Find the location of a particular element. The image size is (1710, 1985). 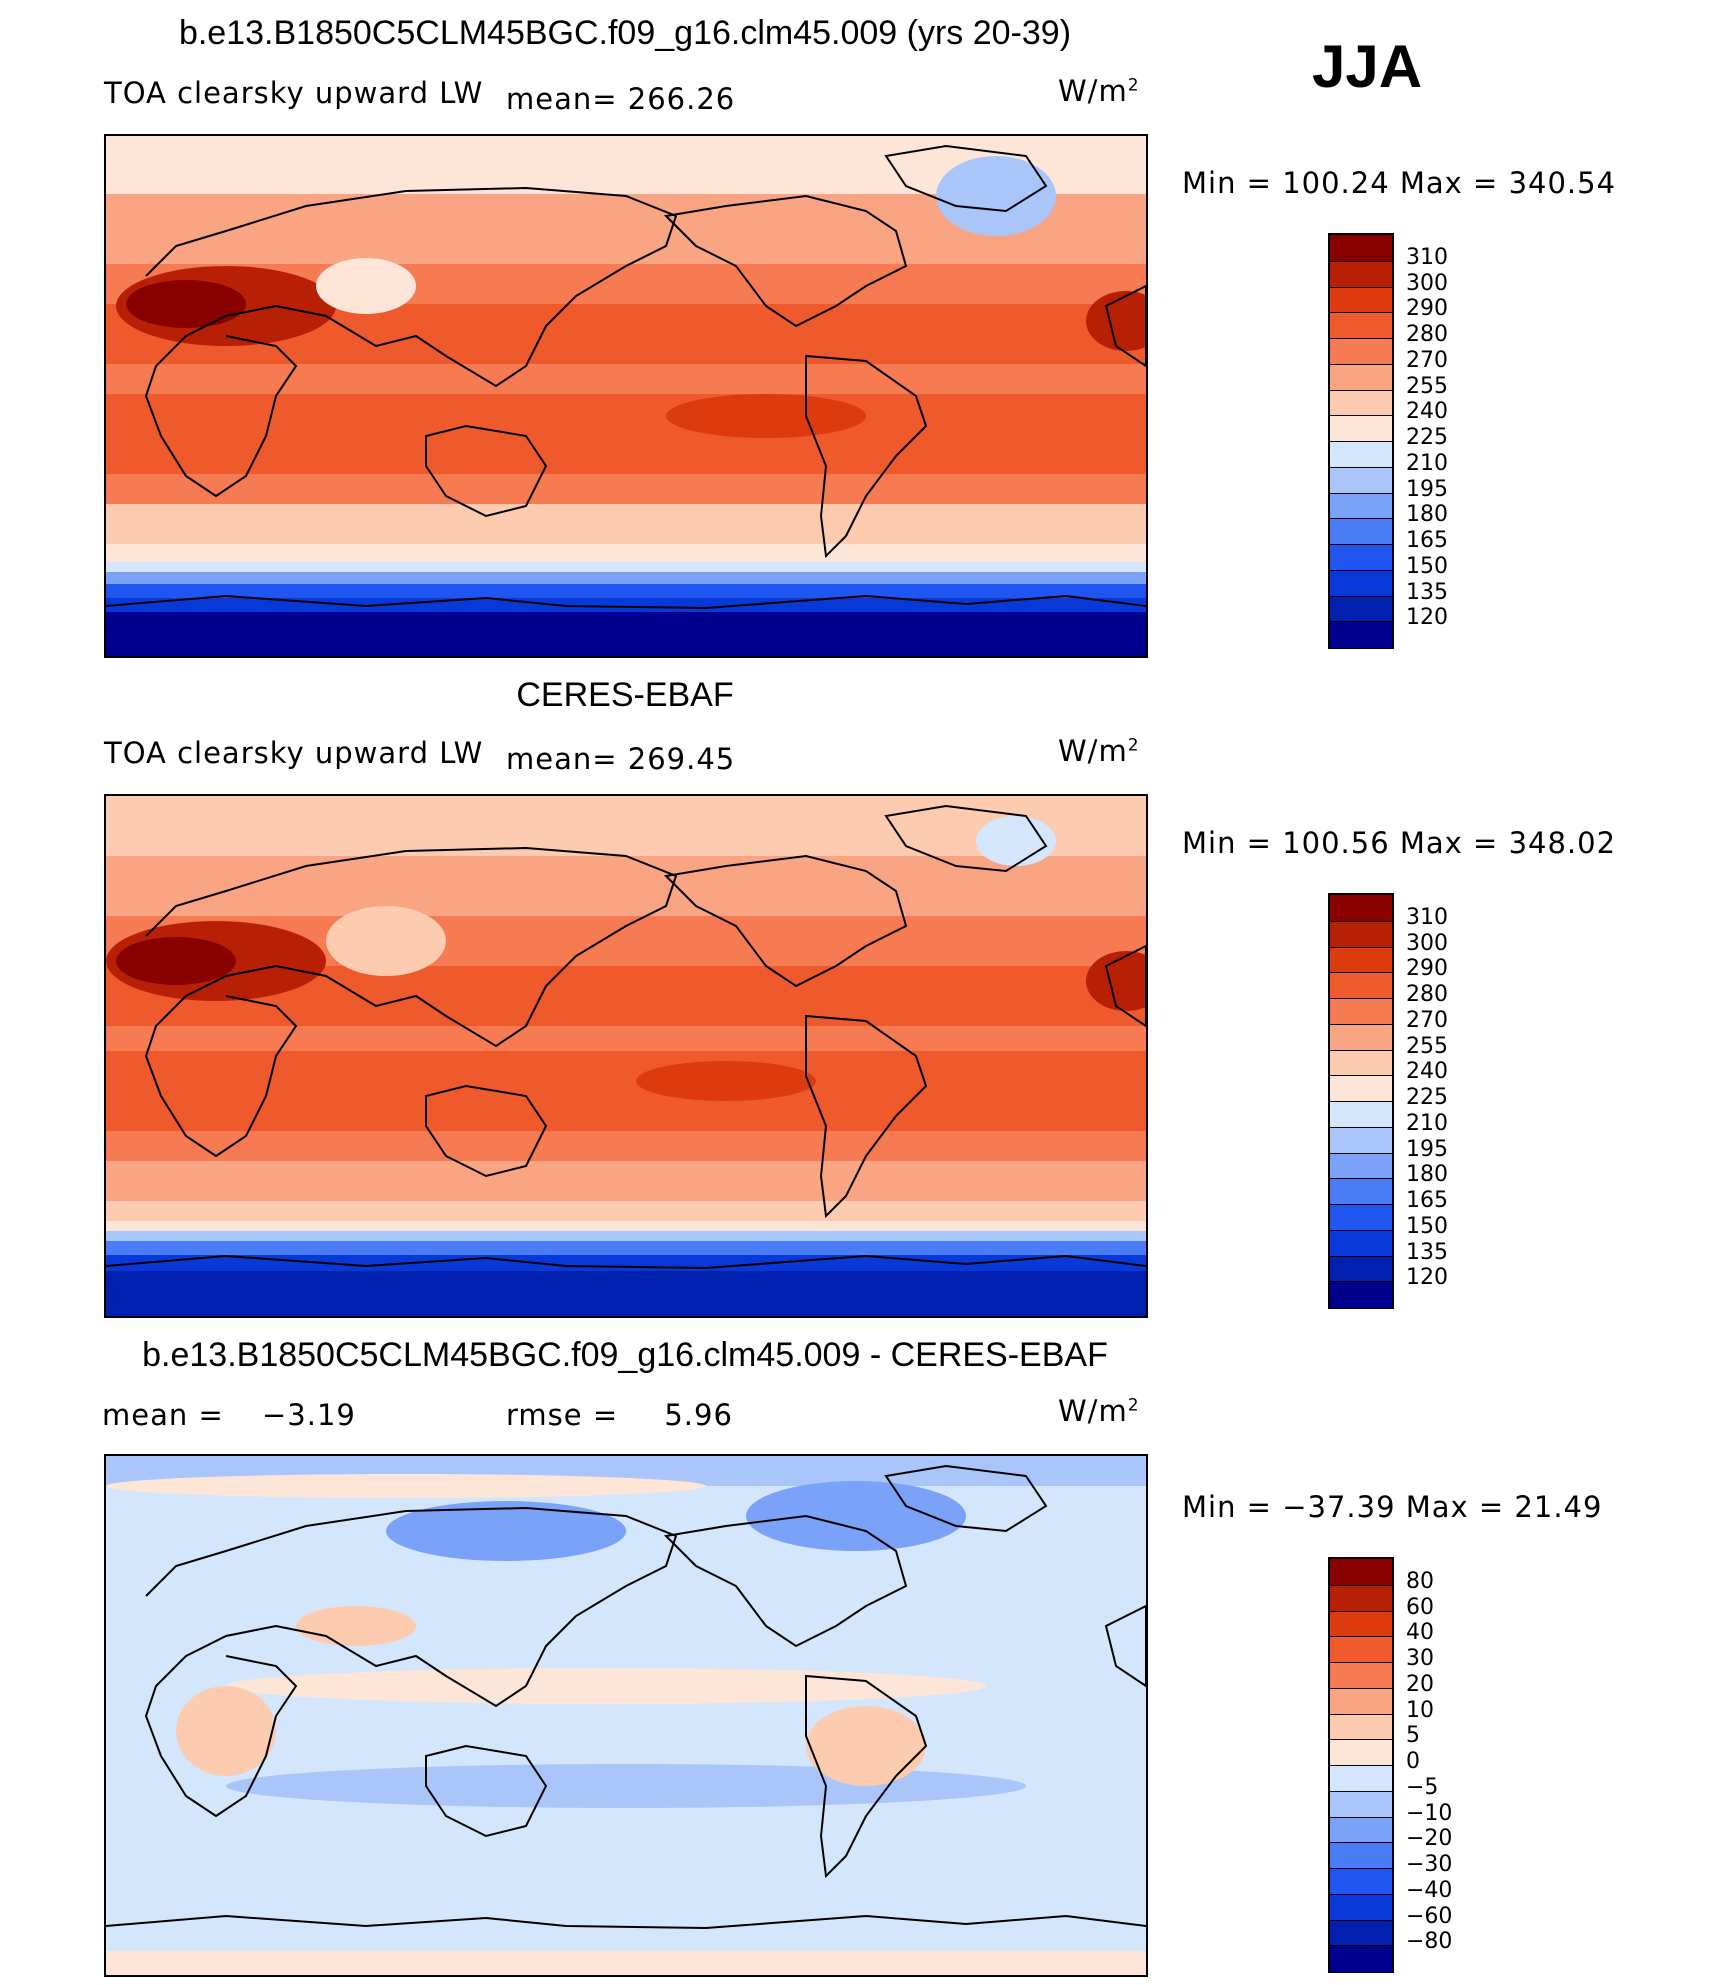

colorbar-tick-label: −80 is located at coordinates (1429, 1942).